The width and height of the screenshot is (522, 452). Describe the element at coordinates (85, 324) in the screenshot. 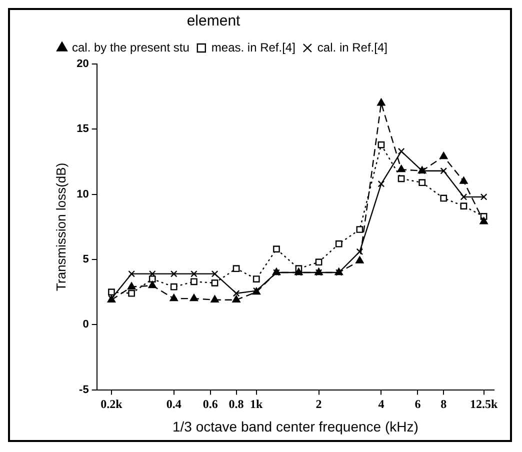

I see `y-tick-label: 0` at that location.